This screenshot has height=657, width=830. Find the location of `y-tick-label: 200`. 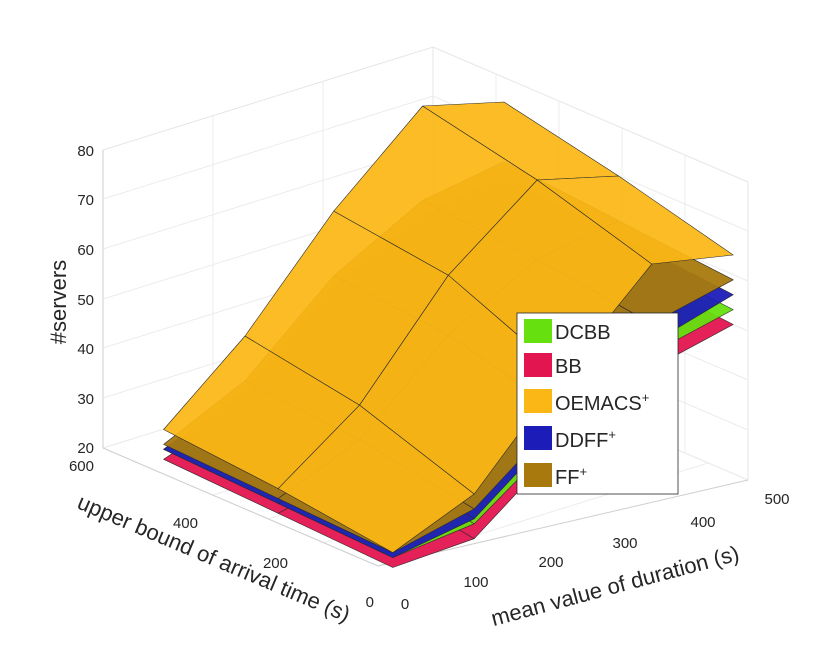

y-tick-label: 200 is located at coordinates (275, 563).